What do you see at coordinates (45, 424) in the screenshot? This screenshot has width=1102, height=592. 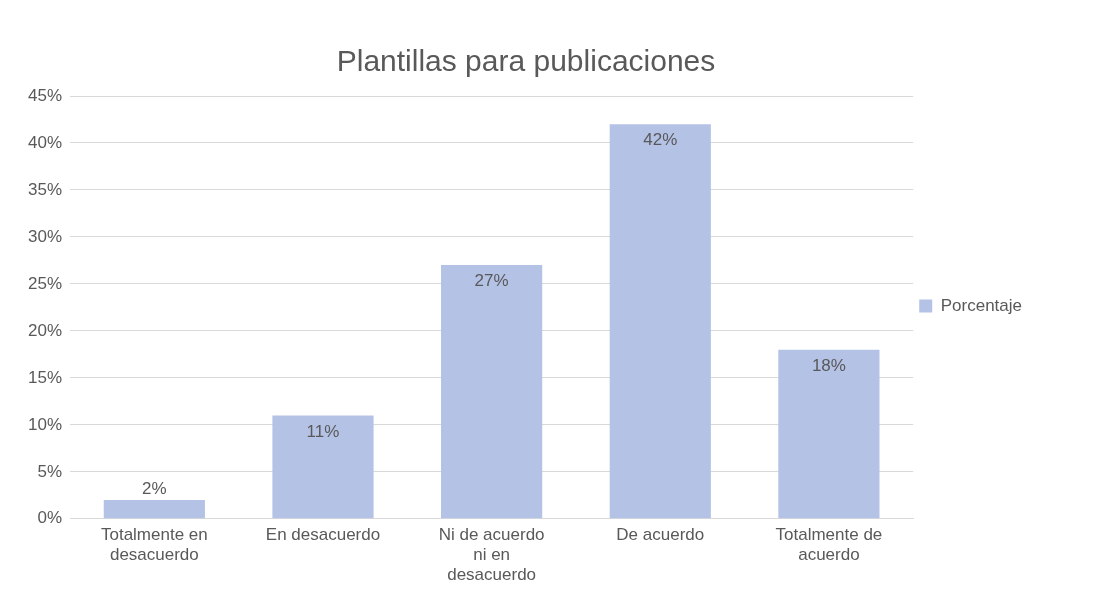 I see `y-tick-label: 10%` at bounding box center [45, 424].